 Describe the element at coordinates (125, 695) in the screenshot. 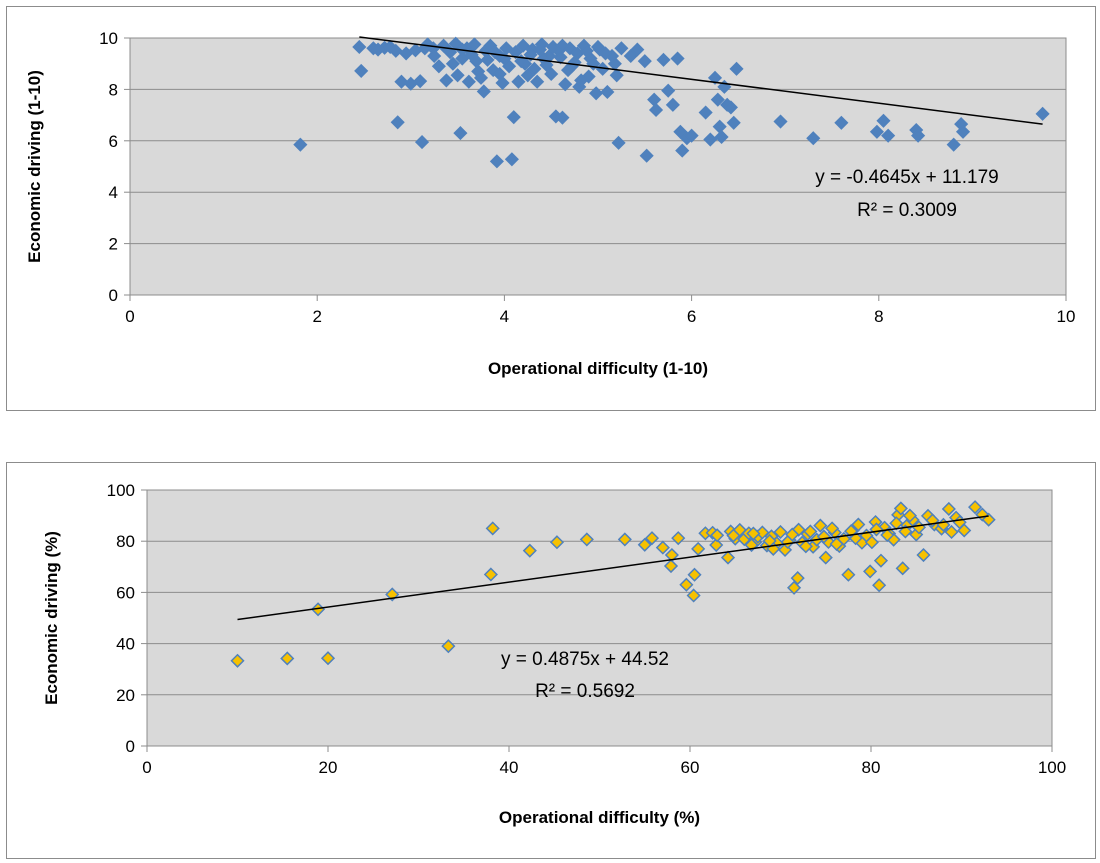

I see `y-tick-label: 20` at that location.